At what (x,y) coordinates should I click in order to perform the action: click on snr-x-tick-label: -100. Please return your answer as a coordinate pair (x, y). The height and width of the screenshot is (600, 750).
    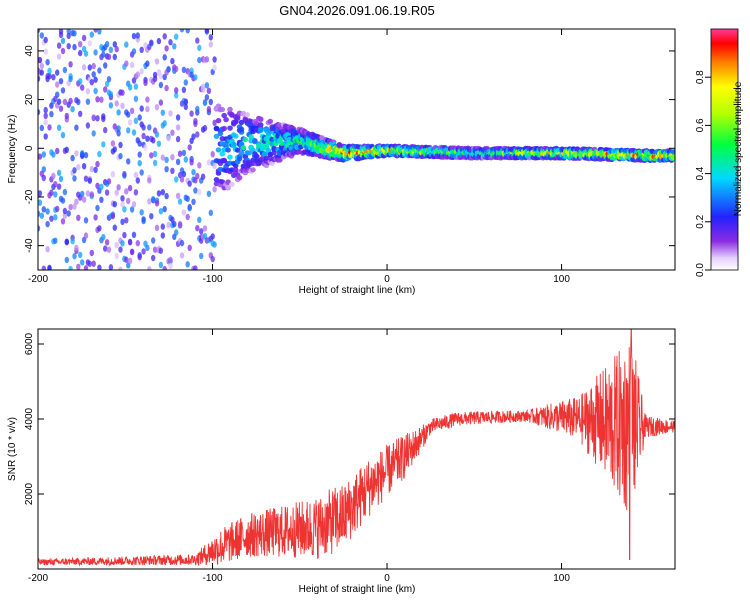
    Looking at the image, I should click on (213, 578).